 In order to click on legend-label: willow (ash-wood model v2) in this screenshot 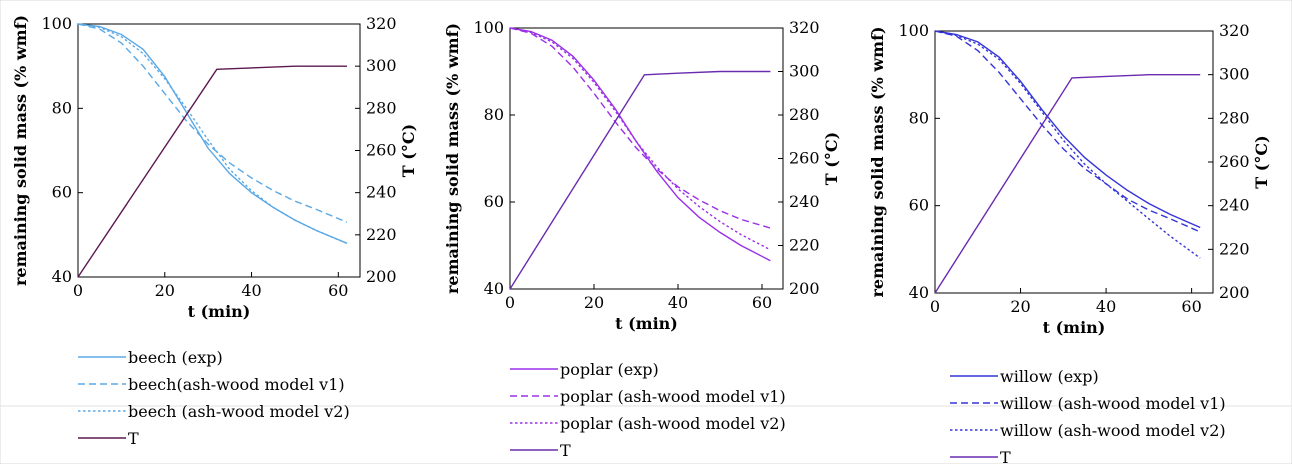, I will do `click(1113, 430)`.